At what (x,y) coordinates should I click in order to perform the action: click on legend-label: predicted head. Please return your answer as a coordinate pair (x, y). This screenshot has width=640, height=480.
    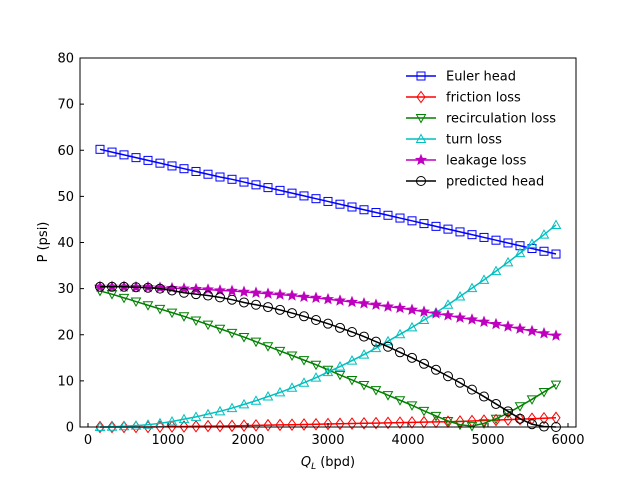
    Looking at the image, I should click on (495, 182).